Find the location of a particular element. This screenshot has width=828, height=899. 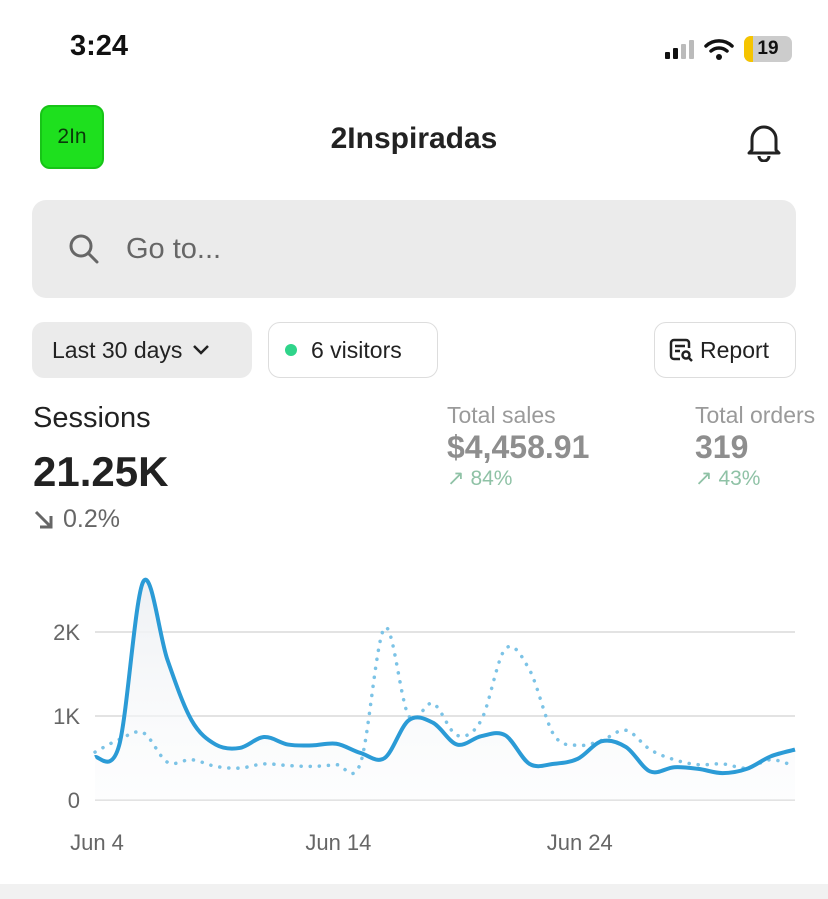

visitors-label: 6 visitors is located at coordinates (356, 349).